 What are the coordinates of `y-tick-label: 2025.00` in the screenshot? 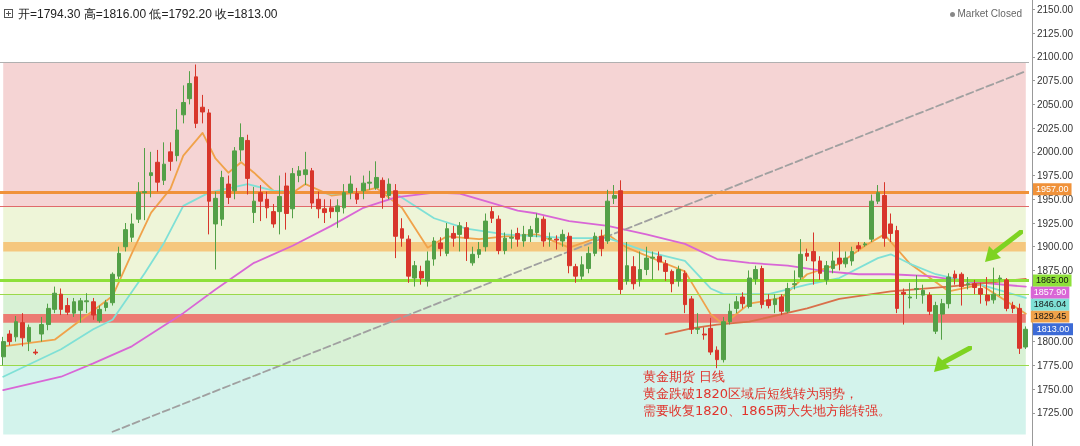 It's located at (1055, 128).